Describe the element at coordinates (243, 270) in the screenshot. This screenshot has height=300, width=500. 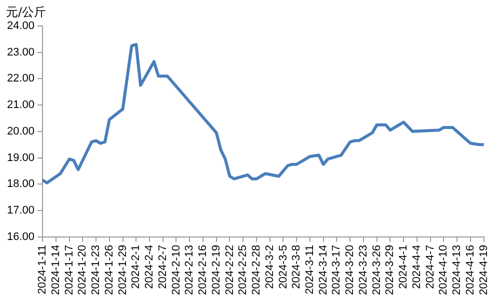
I see `x-tick-label: 2024-2-25` at that location.